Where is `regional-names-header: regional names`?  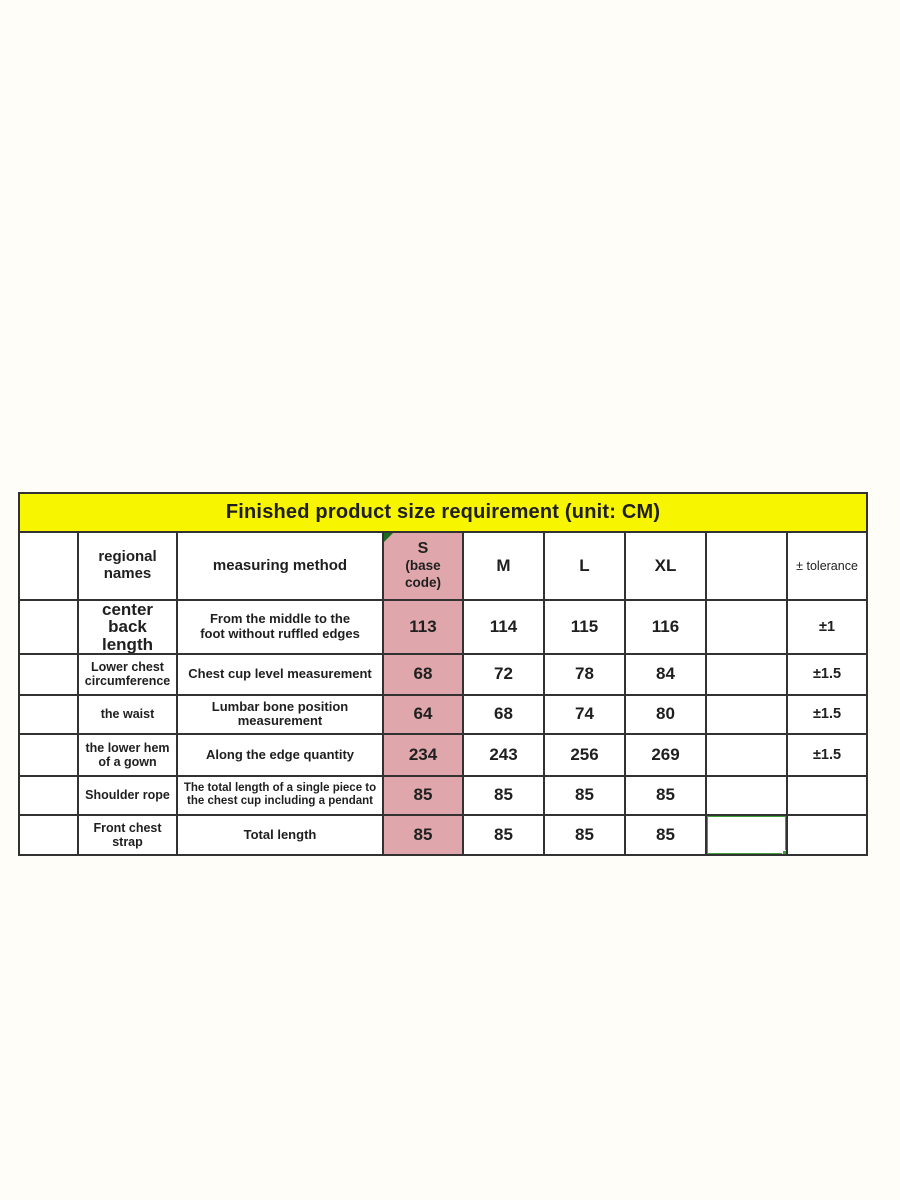
regional-names-header: regional names is located at coordinates (127, 566).